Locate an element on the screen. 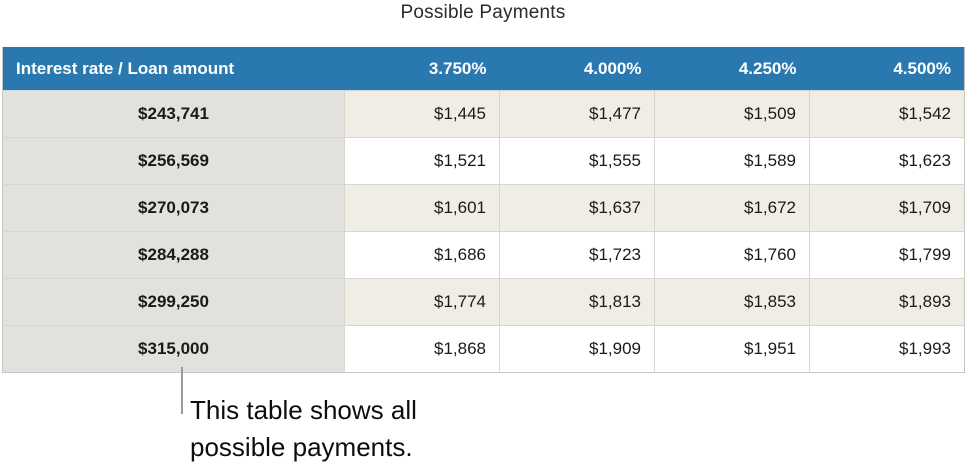  payment-cell: $1,589 is located at coordinates (732, 161).